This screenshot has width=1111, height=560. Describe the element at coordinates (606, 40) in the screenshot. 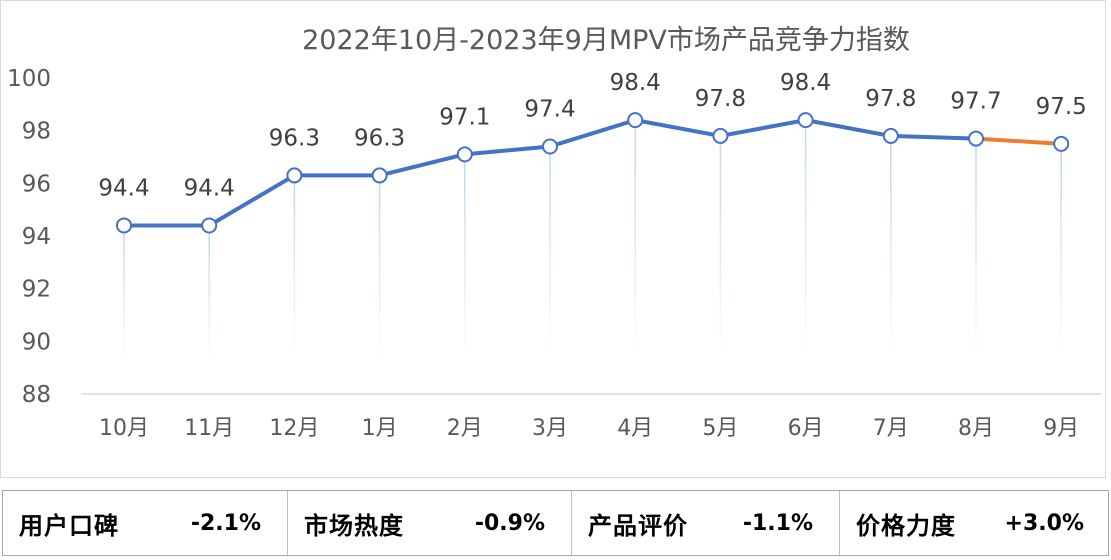

I see `chart-title: 2022年10月-2023年9月MPV市场产品竞争力指数` at that location.